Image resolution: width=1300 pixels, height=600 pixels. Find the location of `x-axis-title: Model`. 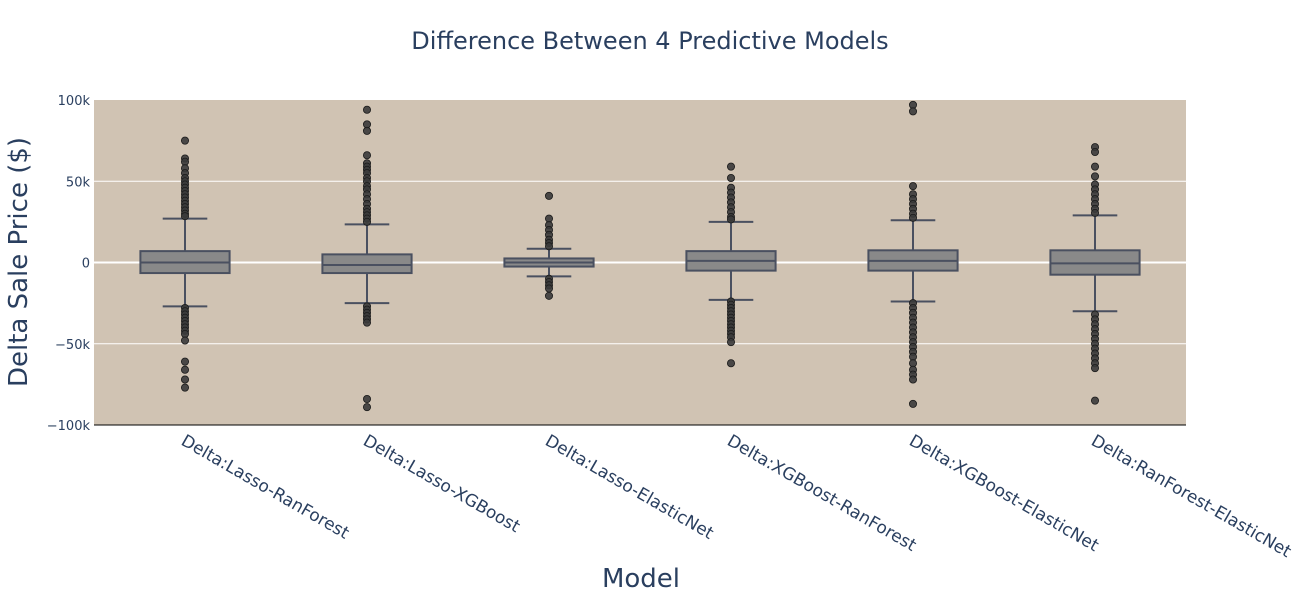

x-axis-title: Model is located at coordinates (641, 579).